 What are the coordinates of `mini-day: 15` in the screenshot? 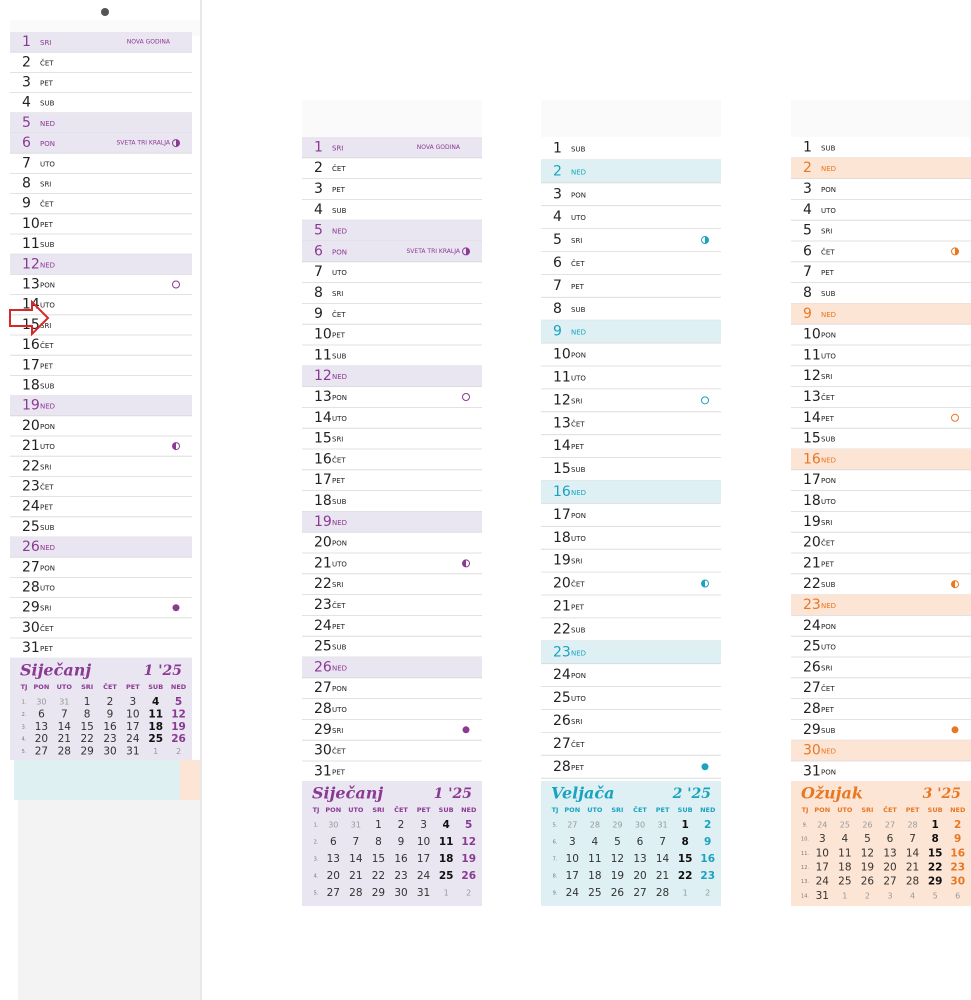 It's located at (86, 727).